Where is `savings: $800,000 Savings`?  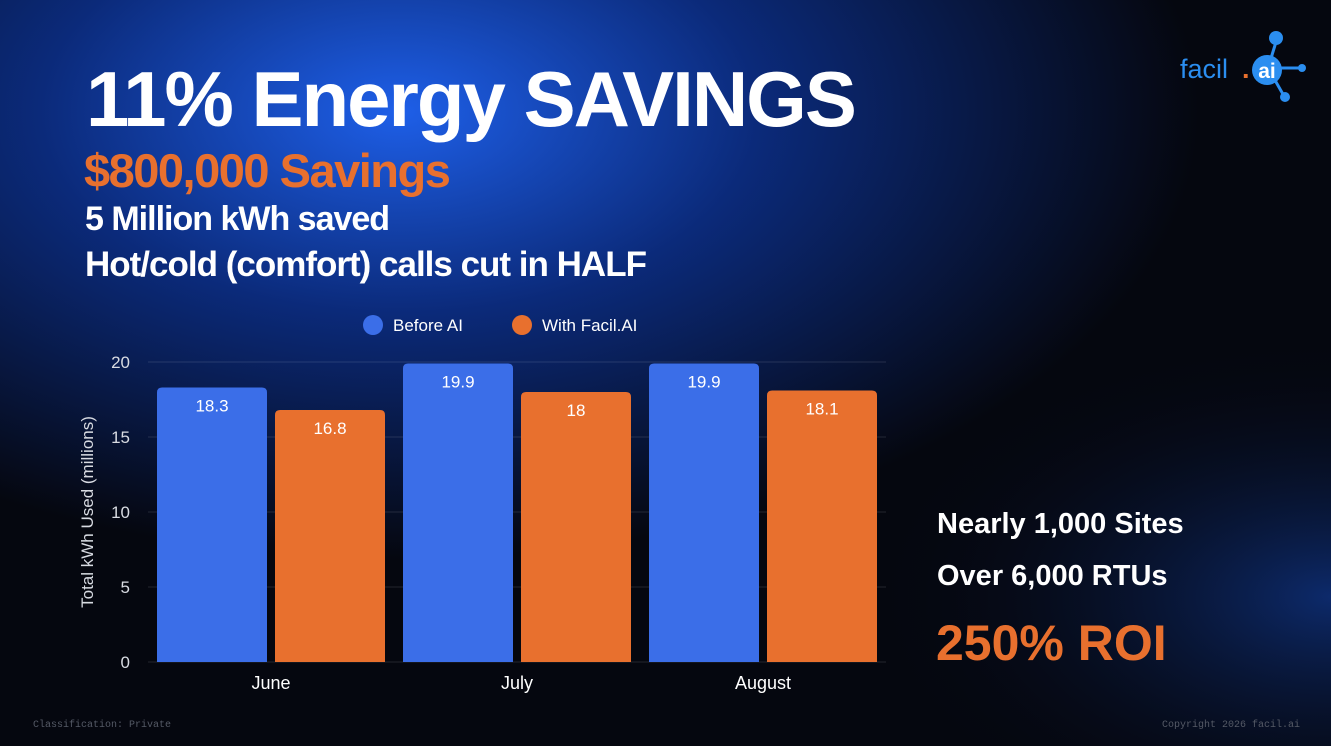 savings: $800,000 Savings is located at coordinates (267, 170).